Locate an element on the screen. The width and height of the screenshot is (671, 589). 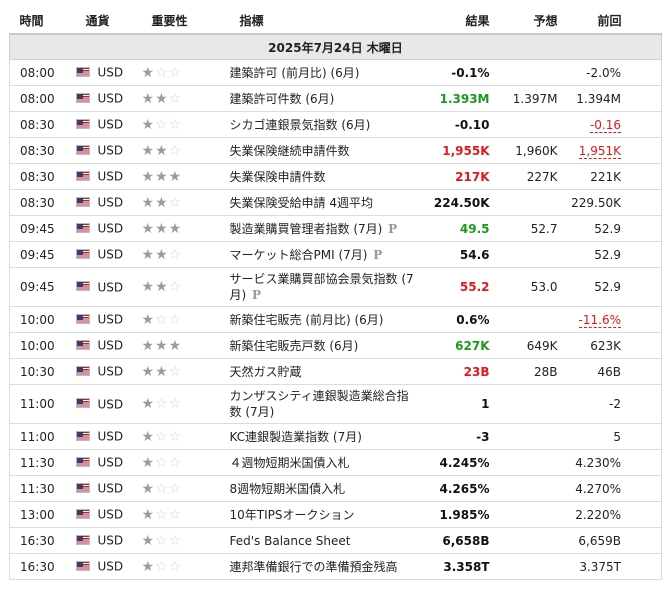
event-row: 11:30 USD ★☆☆ 8週物短期米国債入札 4.265% 4.270% is located at coordinates (335, 488).